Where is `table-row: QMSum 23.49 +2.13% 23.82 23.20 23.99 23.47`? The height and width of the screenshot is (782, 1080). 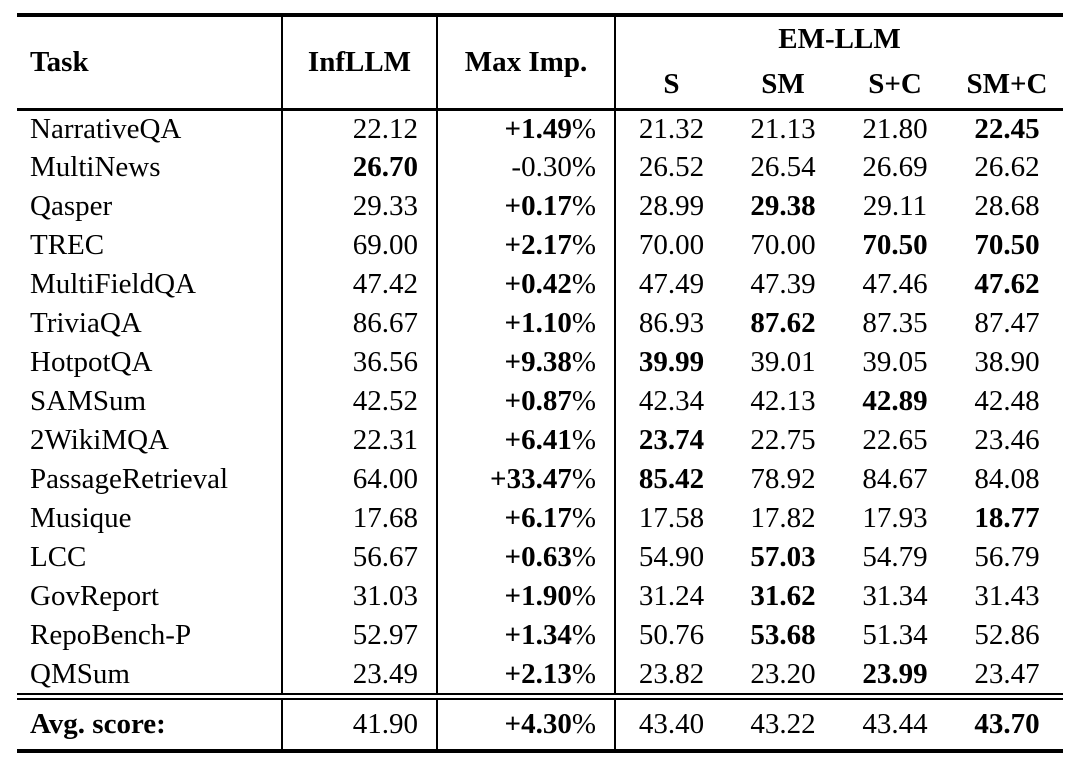 table-row: QMSum 23.49 +2.13% 23.82 23.20 23.99 23.47 is located at coordinates (540, 674).